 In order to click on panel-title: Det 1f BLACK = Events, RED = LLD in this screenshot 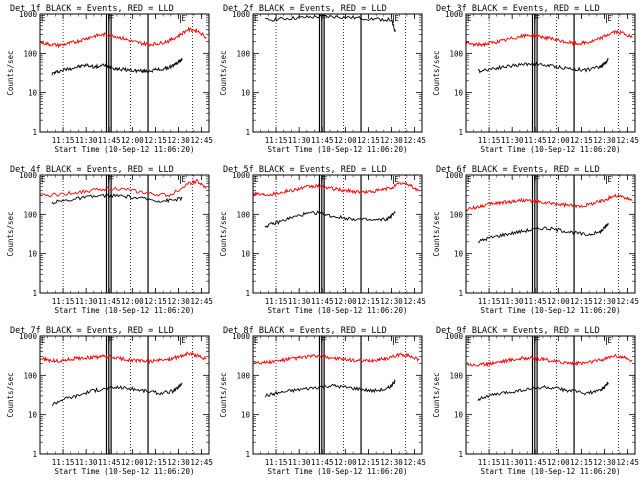, I will do `click(92, 9)`.